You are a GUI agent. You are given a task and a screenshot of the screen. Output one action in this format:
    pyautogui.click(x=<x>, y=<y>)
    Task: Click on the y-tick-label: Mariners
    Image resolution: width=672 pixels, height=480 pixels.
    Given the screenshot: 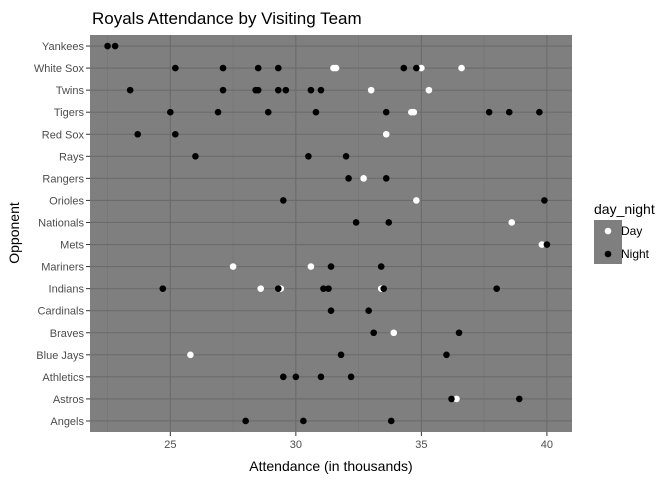 What is the action you would take?
    pyautogui.click(x=62, y=268)
    